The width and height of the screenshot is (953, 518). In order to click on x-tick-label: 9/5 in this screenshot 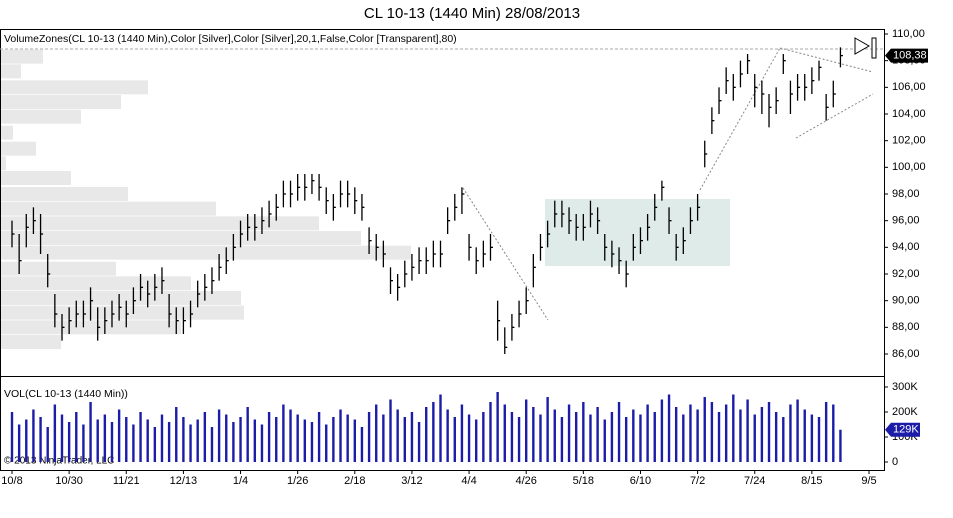, I will do `click(868, 481)`.